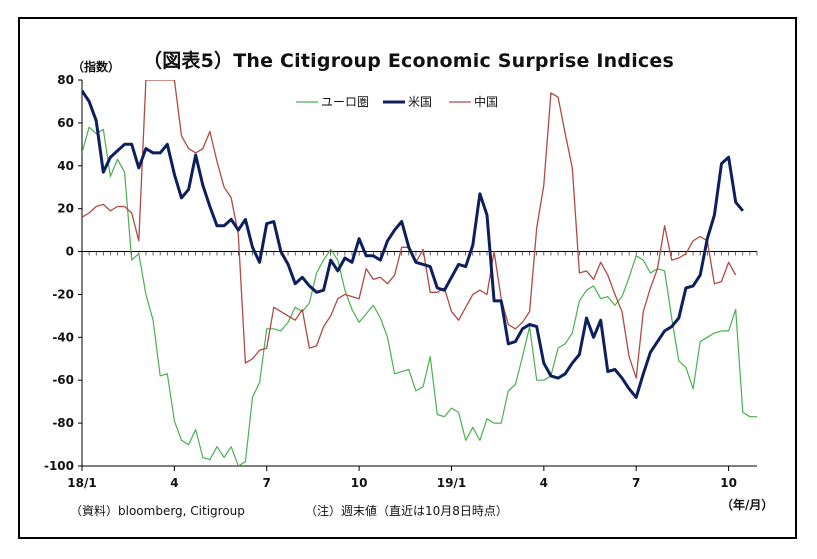  I want to click on y-tick-label: -100, so click(59, 466).